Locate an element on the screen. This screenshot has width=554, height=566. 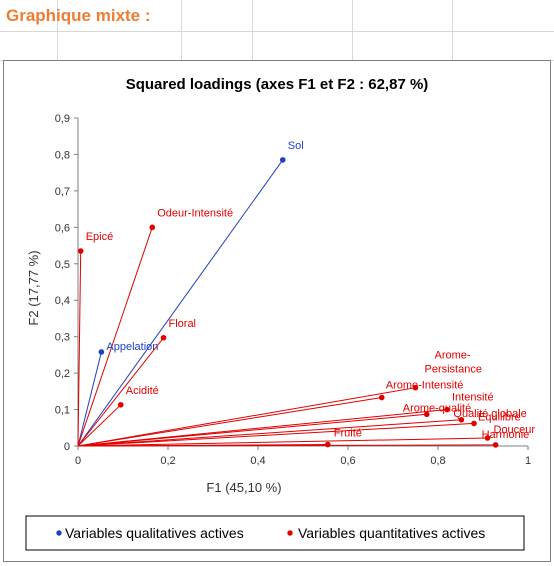
vector-qualite-globale is located at coordinates (269, 433).